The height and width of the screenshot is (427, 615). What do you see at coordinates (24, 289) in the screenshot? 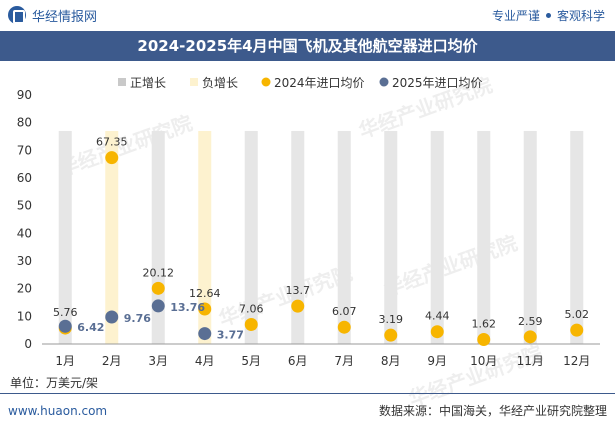
I see `y-tick-label: 20` at bounding box center [24, 289].